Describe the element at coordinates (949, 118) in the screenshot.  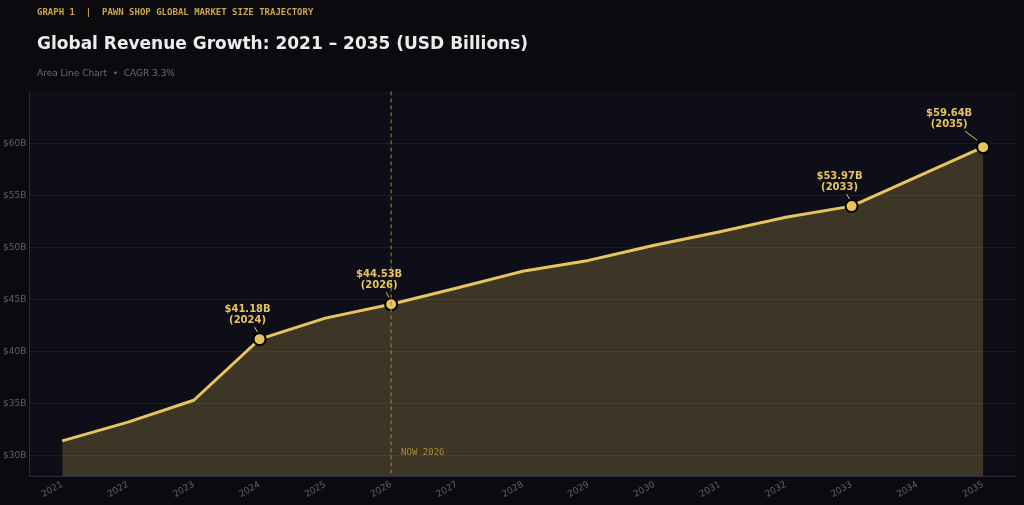
I see `annotation: $59.64B (2035)` at that location.